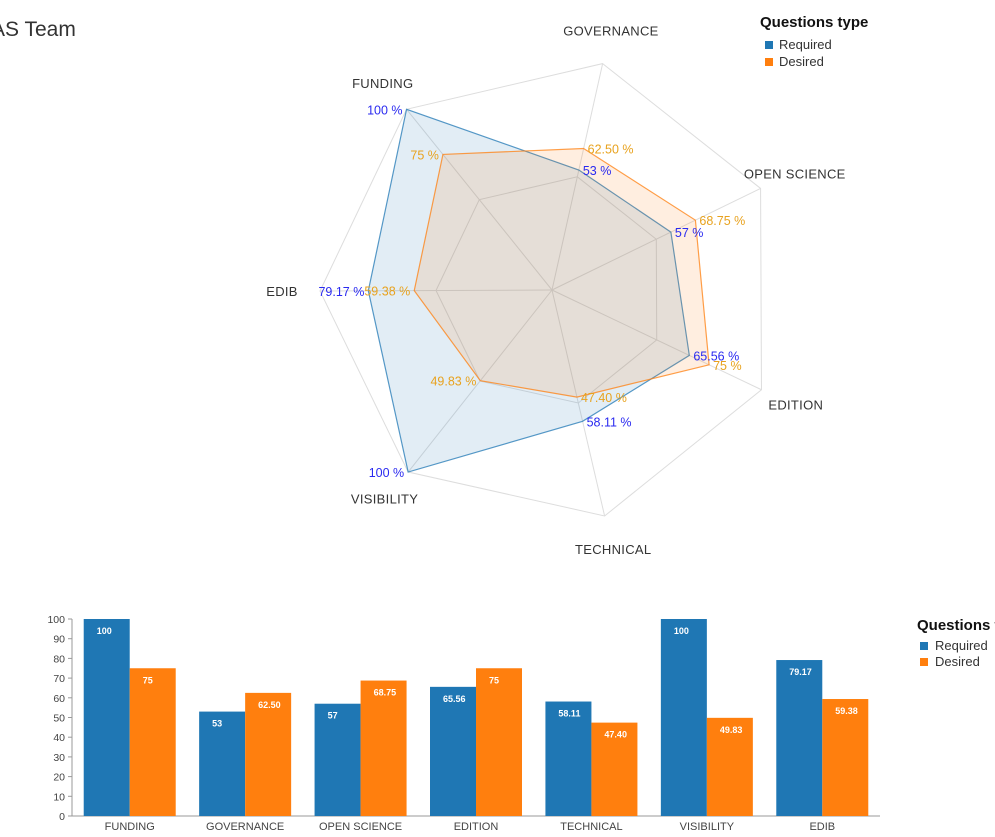 This screenshot has width=995, height=837. I want to click on bar-value-label: 57, so click(333, 716).